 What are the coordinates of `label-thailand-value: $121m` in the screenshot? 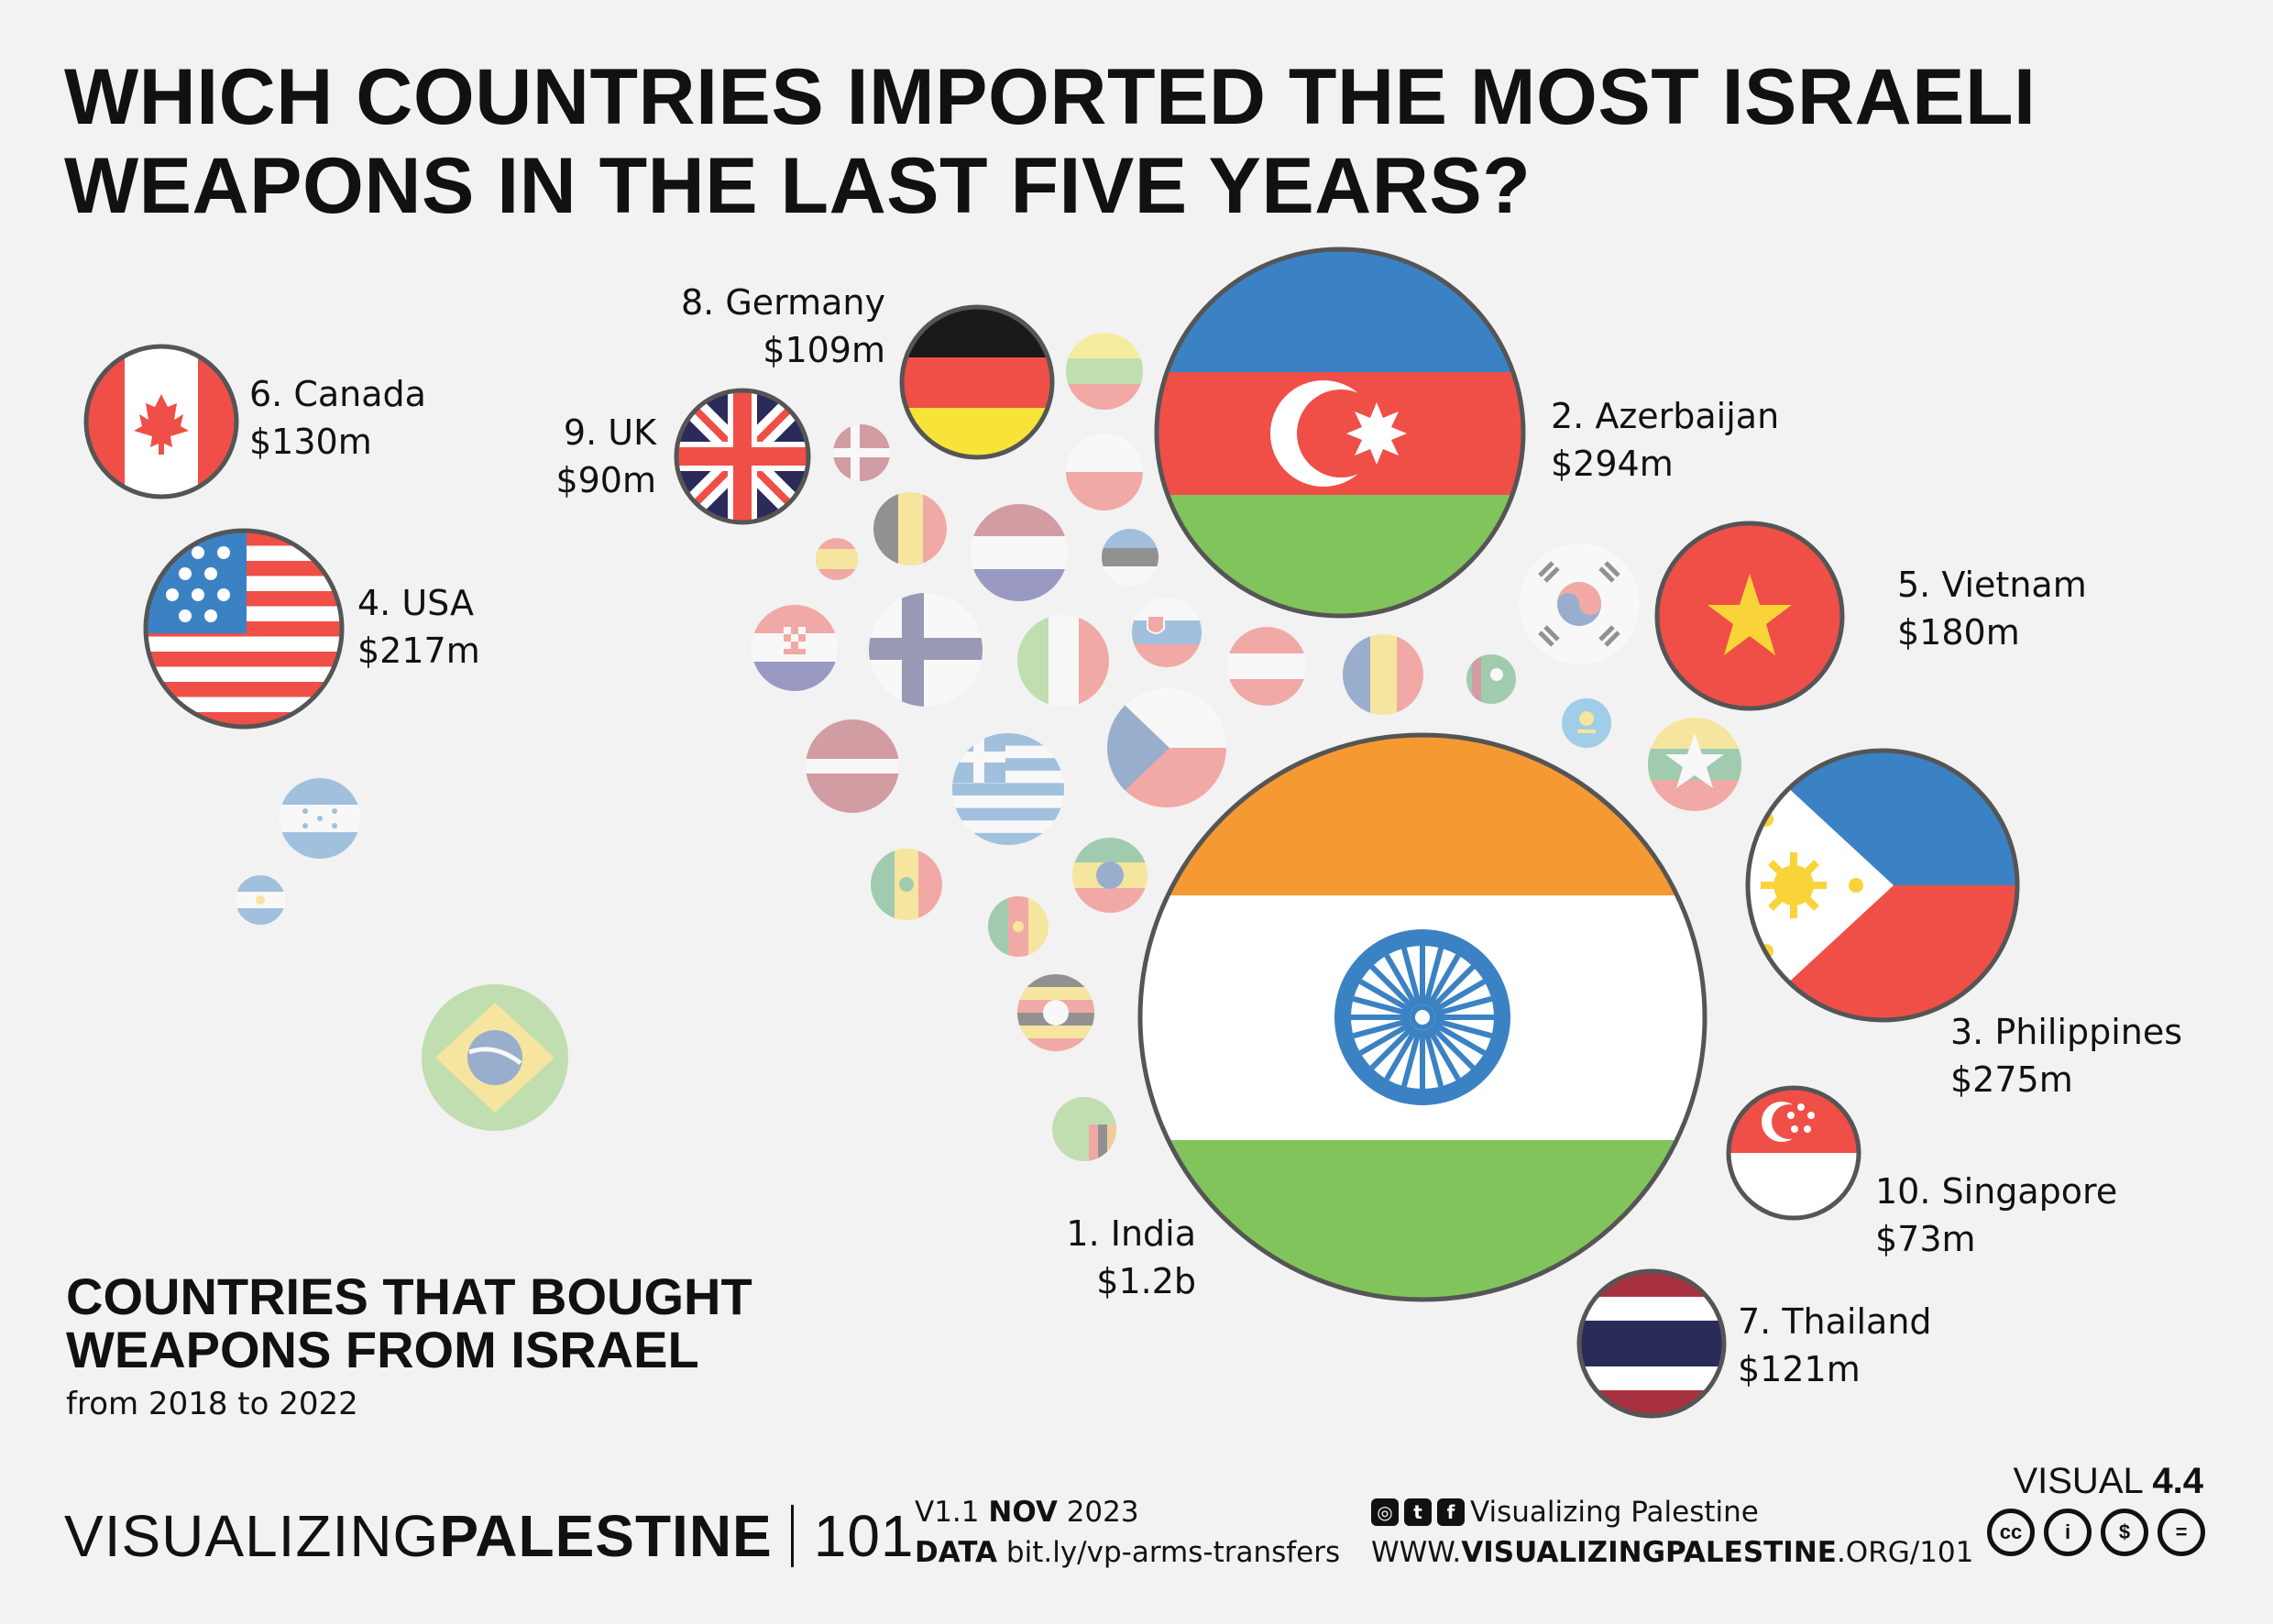 It's located at (1799, 1369).